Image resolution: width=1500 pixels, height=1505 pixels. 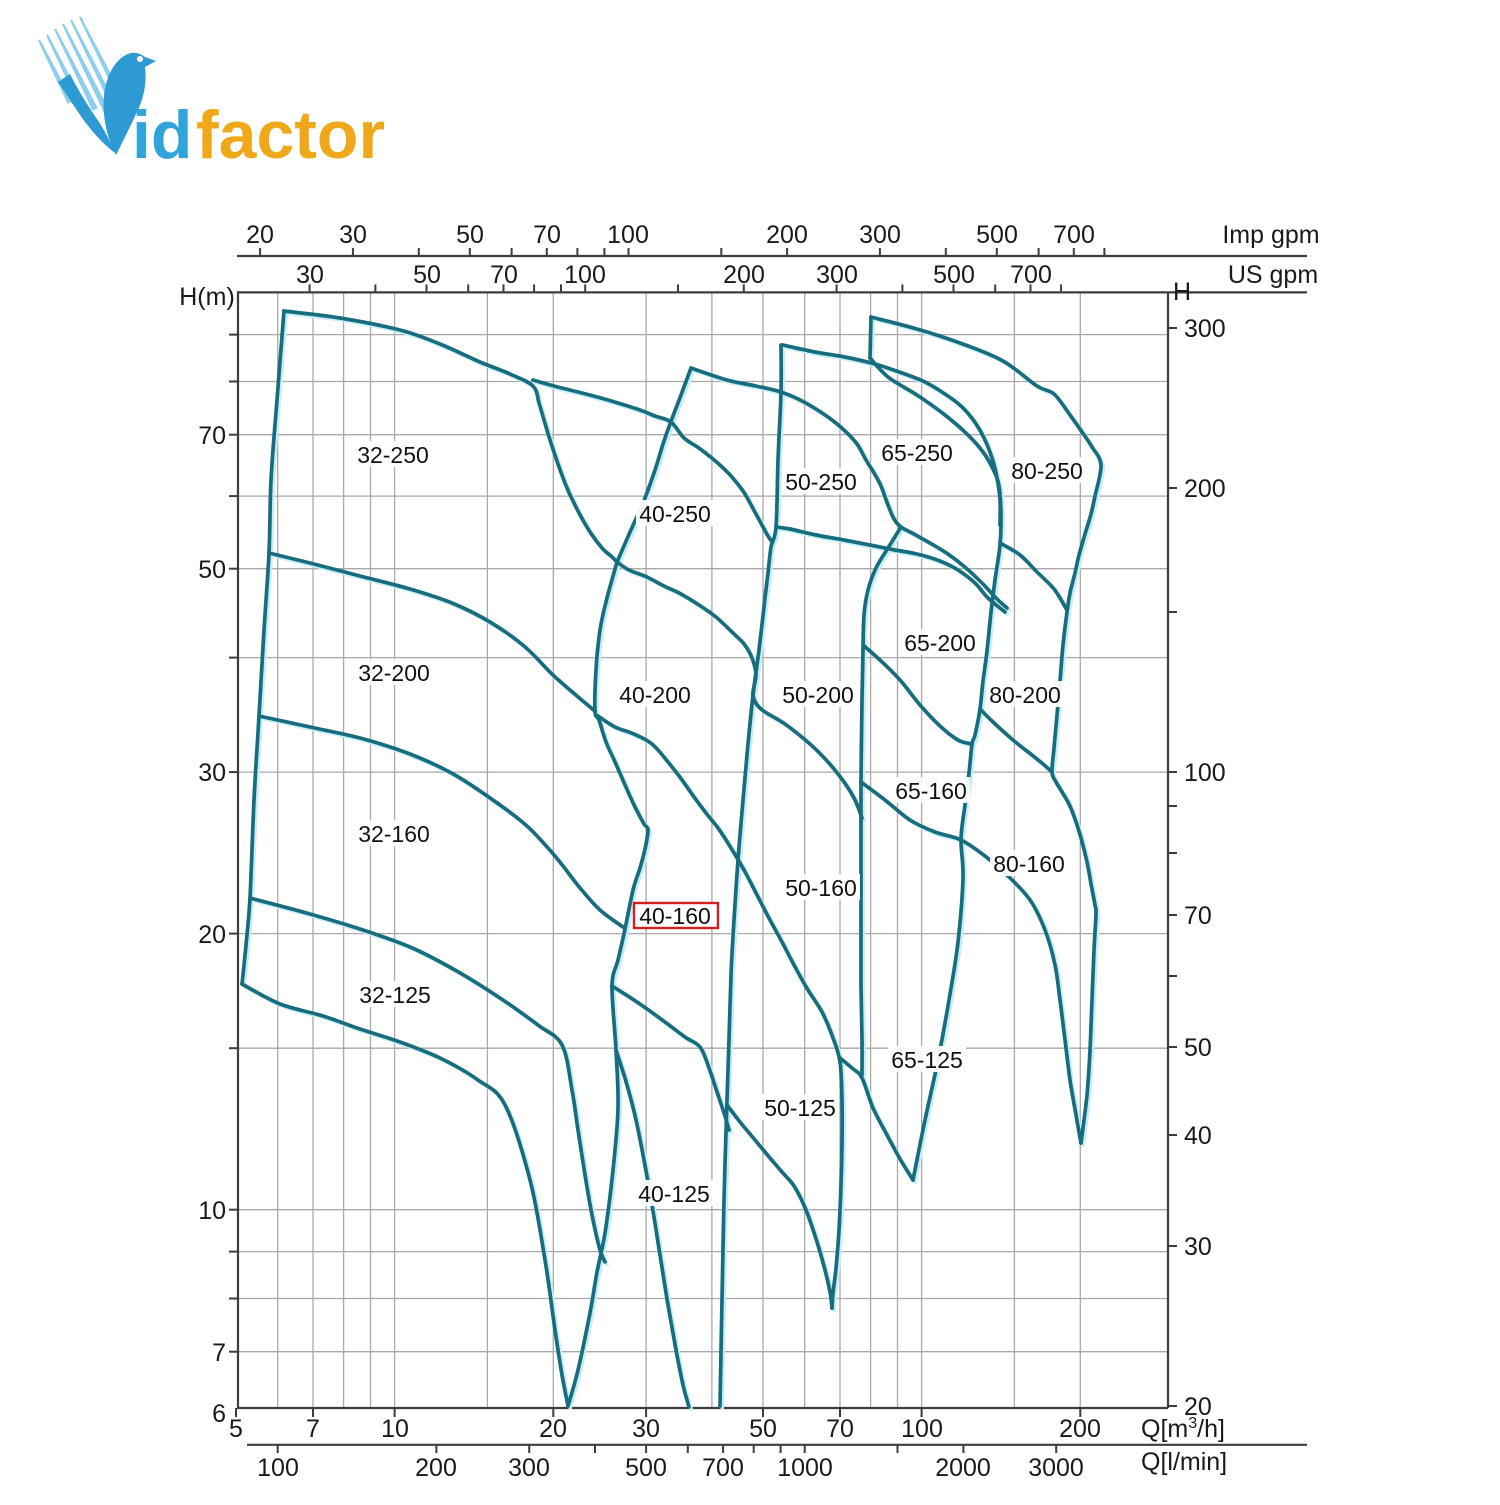 What do you see at coordinates (940, 643) in the screenshot?
I see `svg-text: 65-200` at bounding box center [940, 643].